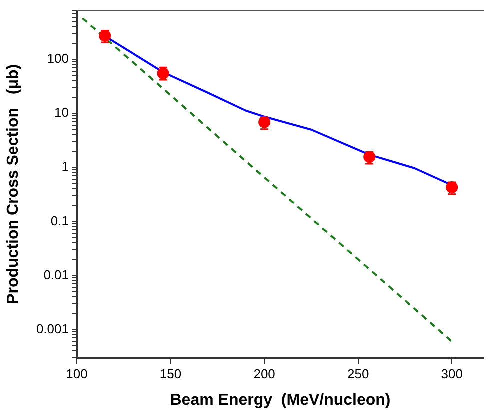  I want to click on x-tick-label: 300, so click(452, 374).